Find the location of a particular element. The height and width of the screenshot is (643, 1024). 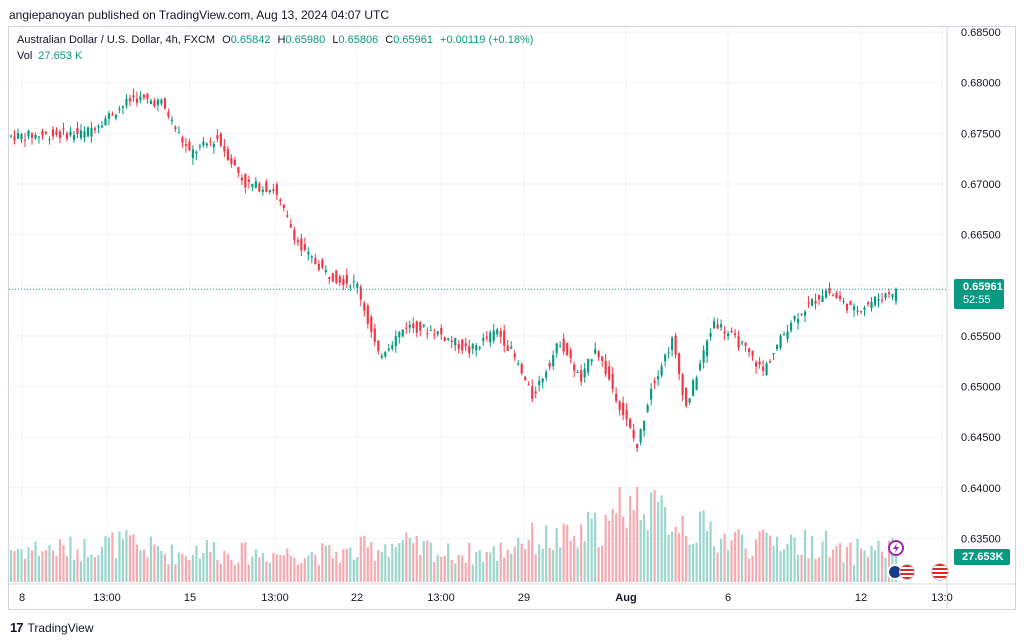

tradingview-logo-icon: 17 is located at coordinates (17, 627).